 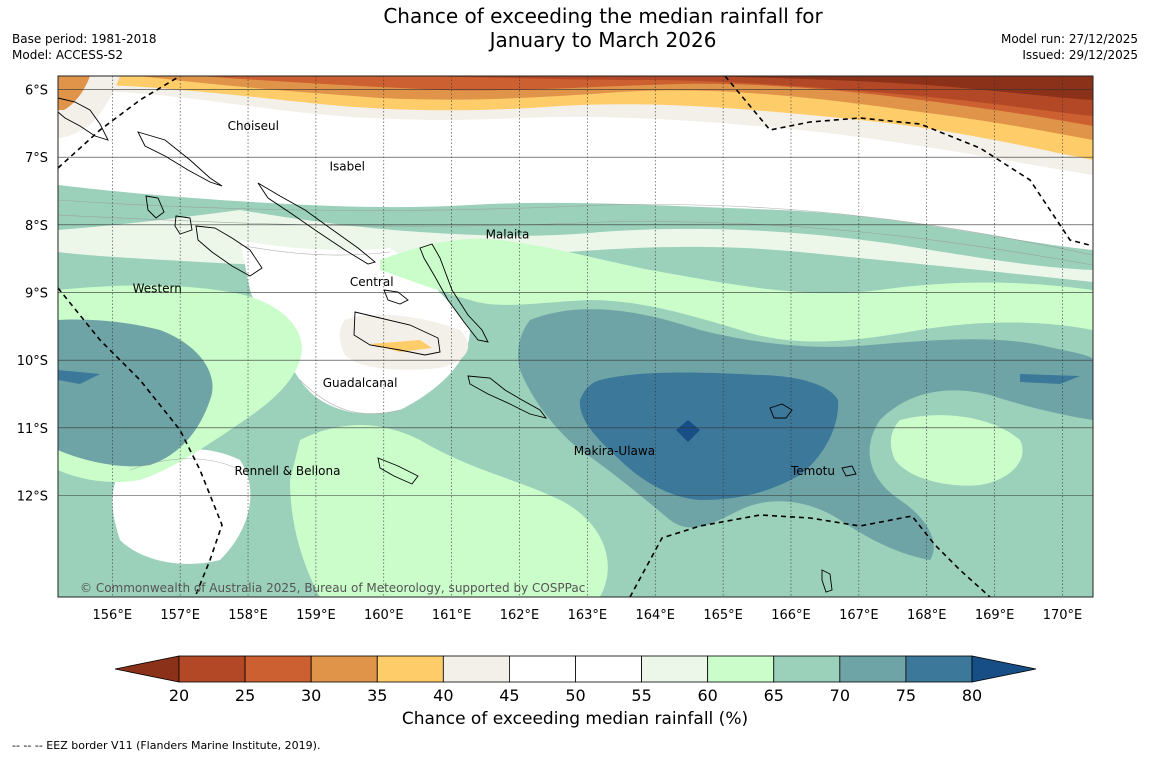 What do you see at coordinates (454, 293) in the screenshot?
I see `island-malaita` at bounding box center [454, 293].